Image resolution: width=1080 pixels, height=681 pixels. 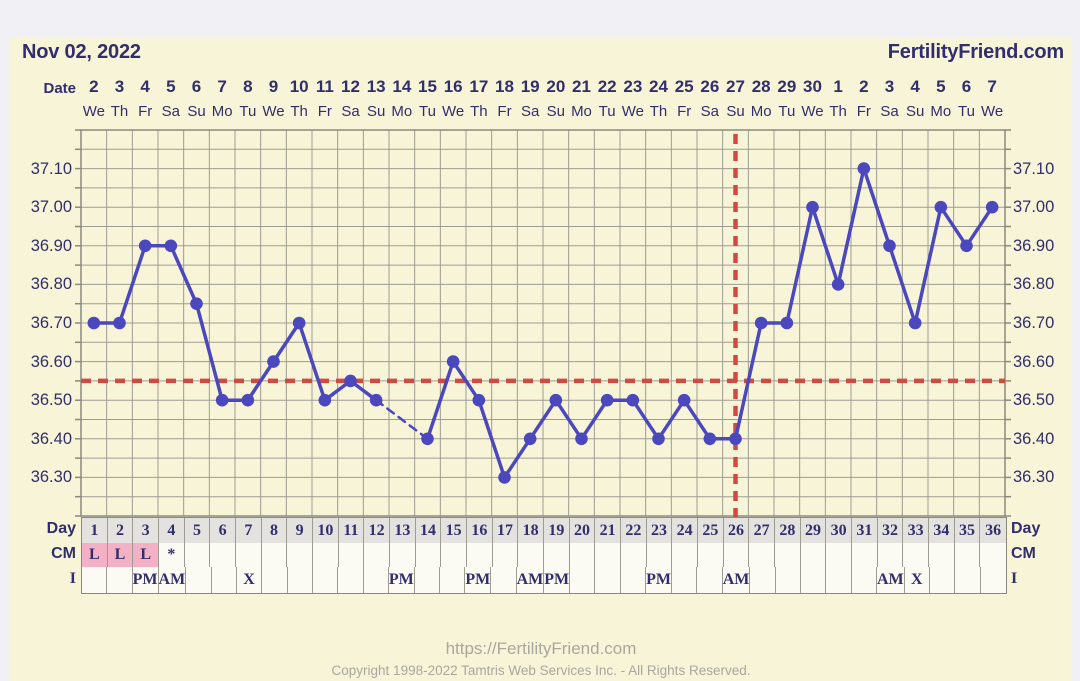 What do you see at coordinates (684, 86) in the screenshot?
I see `date-cell: 25` at bounding box center [684, 86].